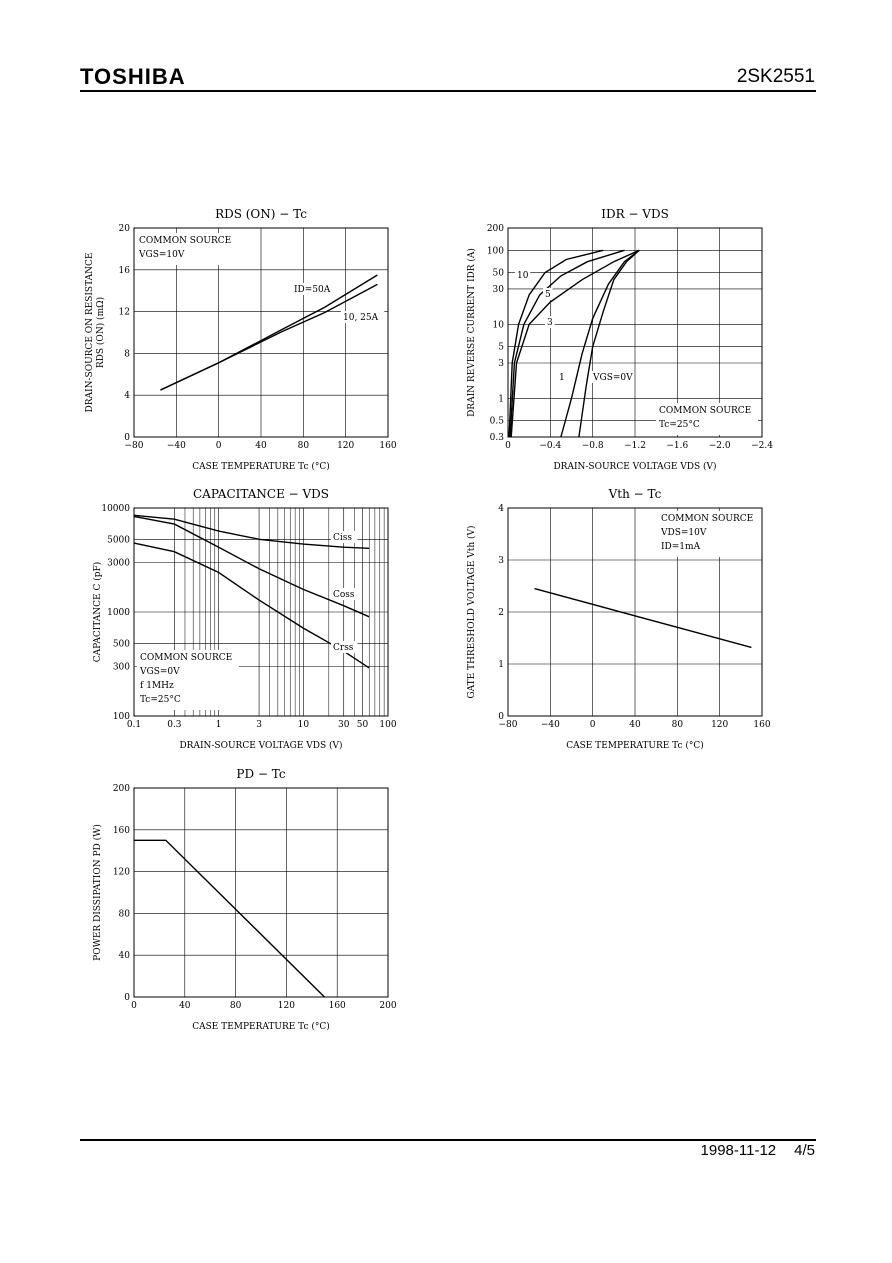 Image resolution: width=892 pixels, height=1263 pixels. I want to click on y-tick-label: 100, so click(121, 717).